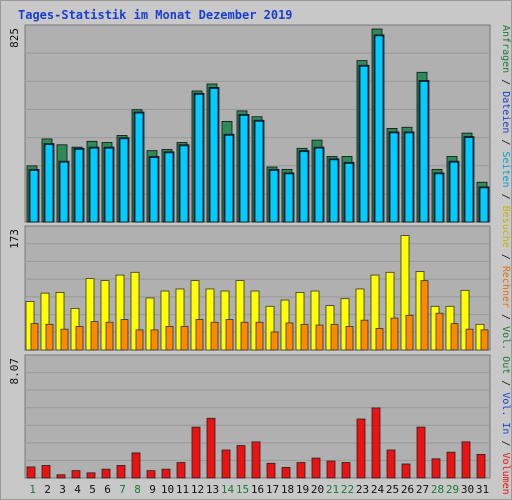 This screenshot has height=500, width=512. I want to click on x-tick-label: 5, so click(92, 489).